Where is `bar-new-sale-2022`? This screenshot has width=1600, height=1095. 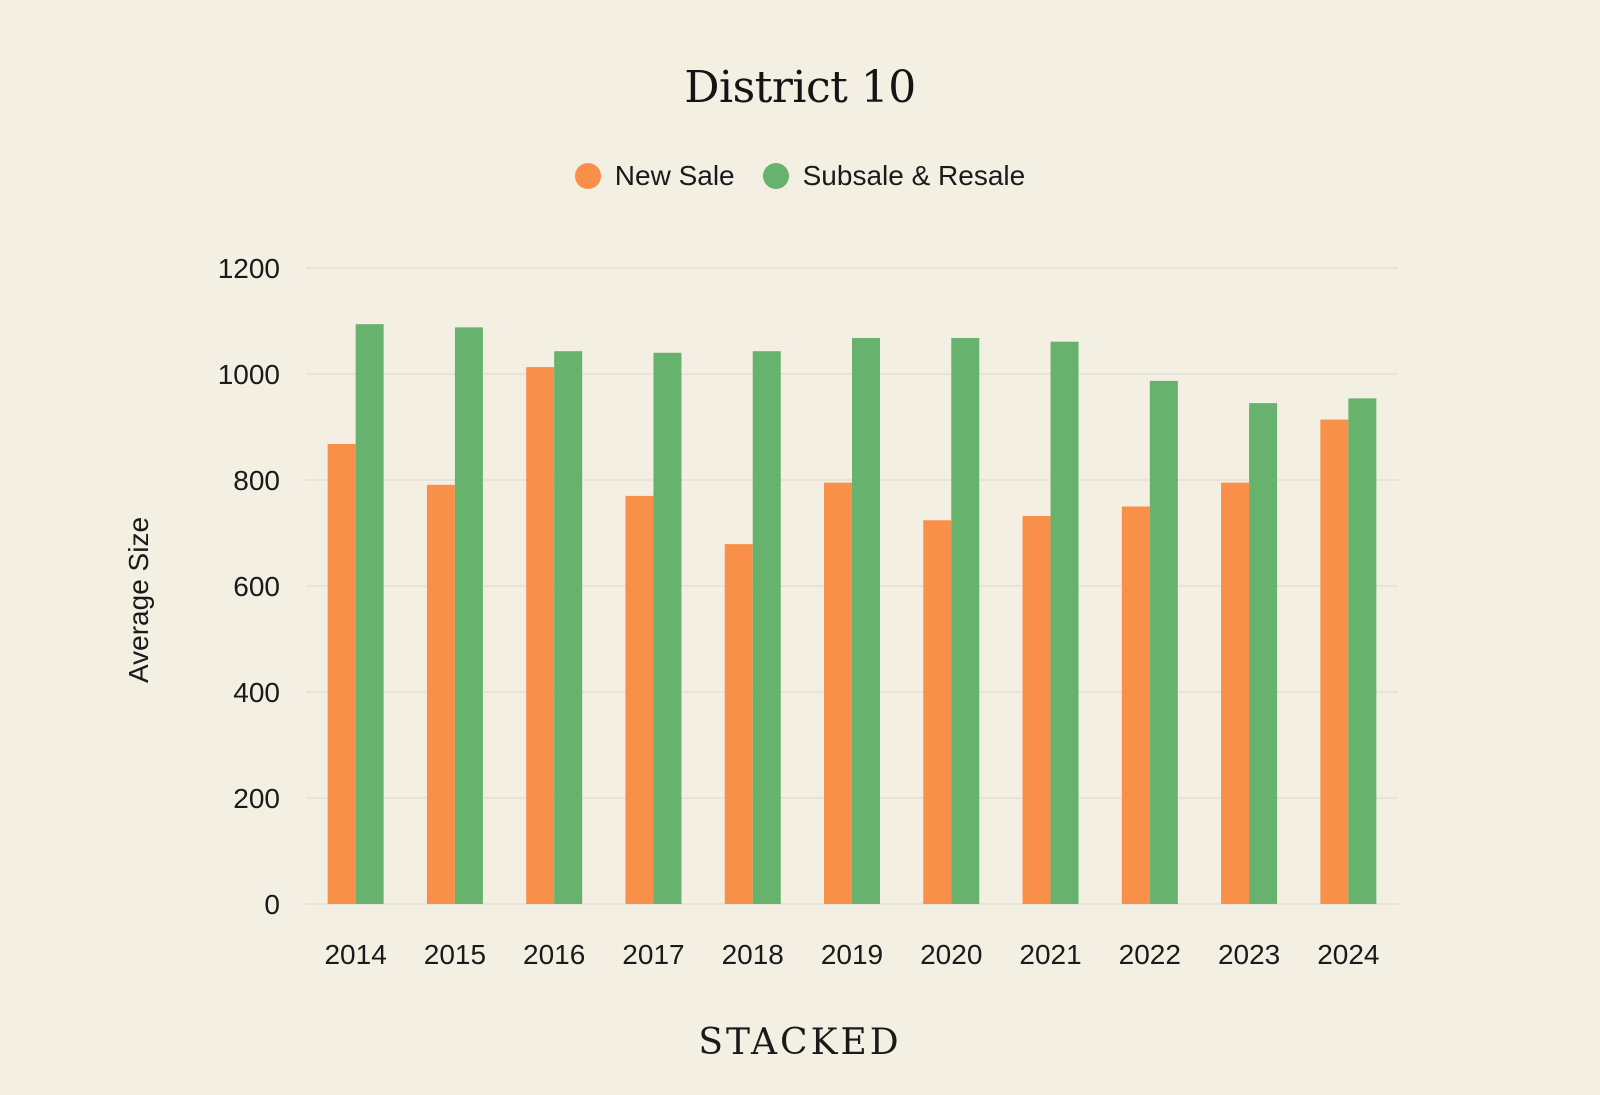 bar-new-sale-2022 is located at coordinates (1135, 705).